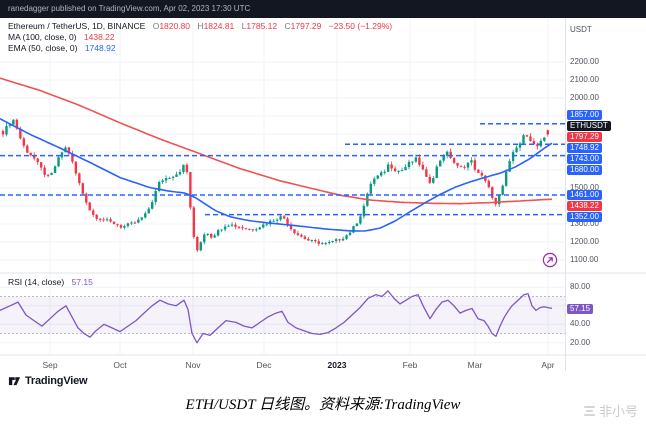 Image resolution: width=646 pixels, height=427 pixels. Describe the element at coordinates (262, 26) in the screenshot. I see `low-value: 1785.12` at that location.